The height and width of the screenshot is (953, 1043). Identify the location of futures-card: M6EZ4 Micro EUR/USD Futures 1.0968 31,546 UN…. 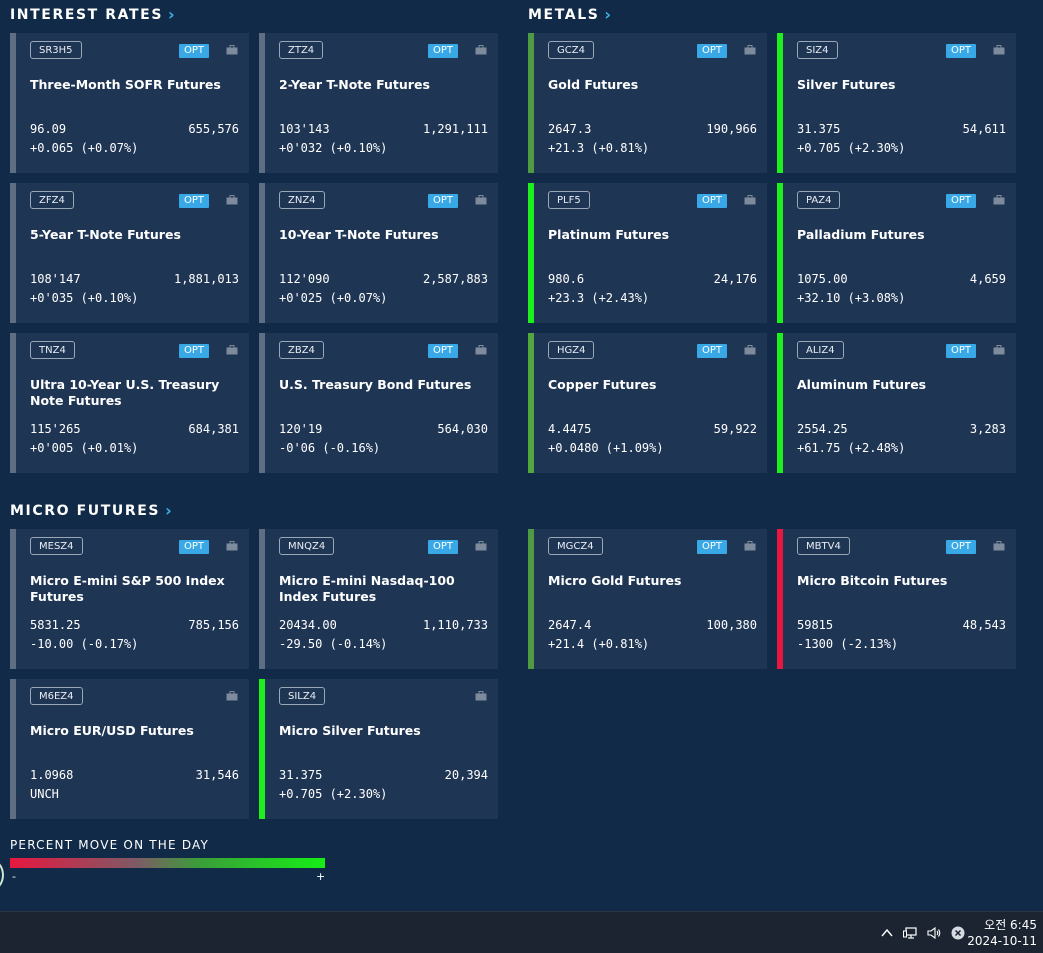
(129, 749).